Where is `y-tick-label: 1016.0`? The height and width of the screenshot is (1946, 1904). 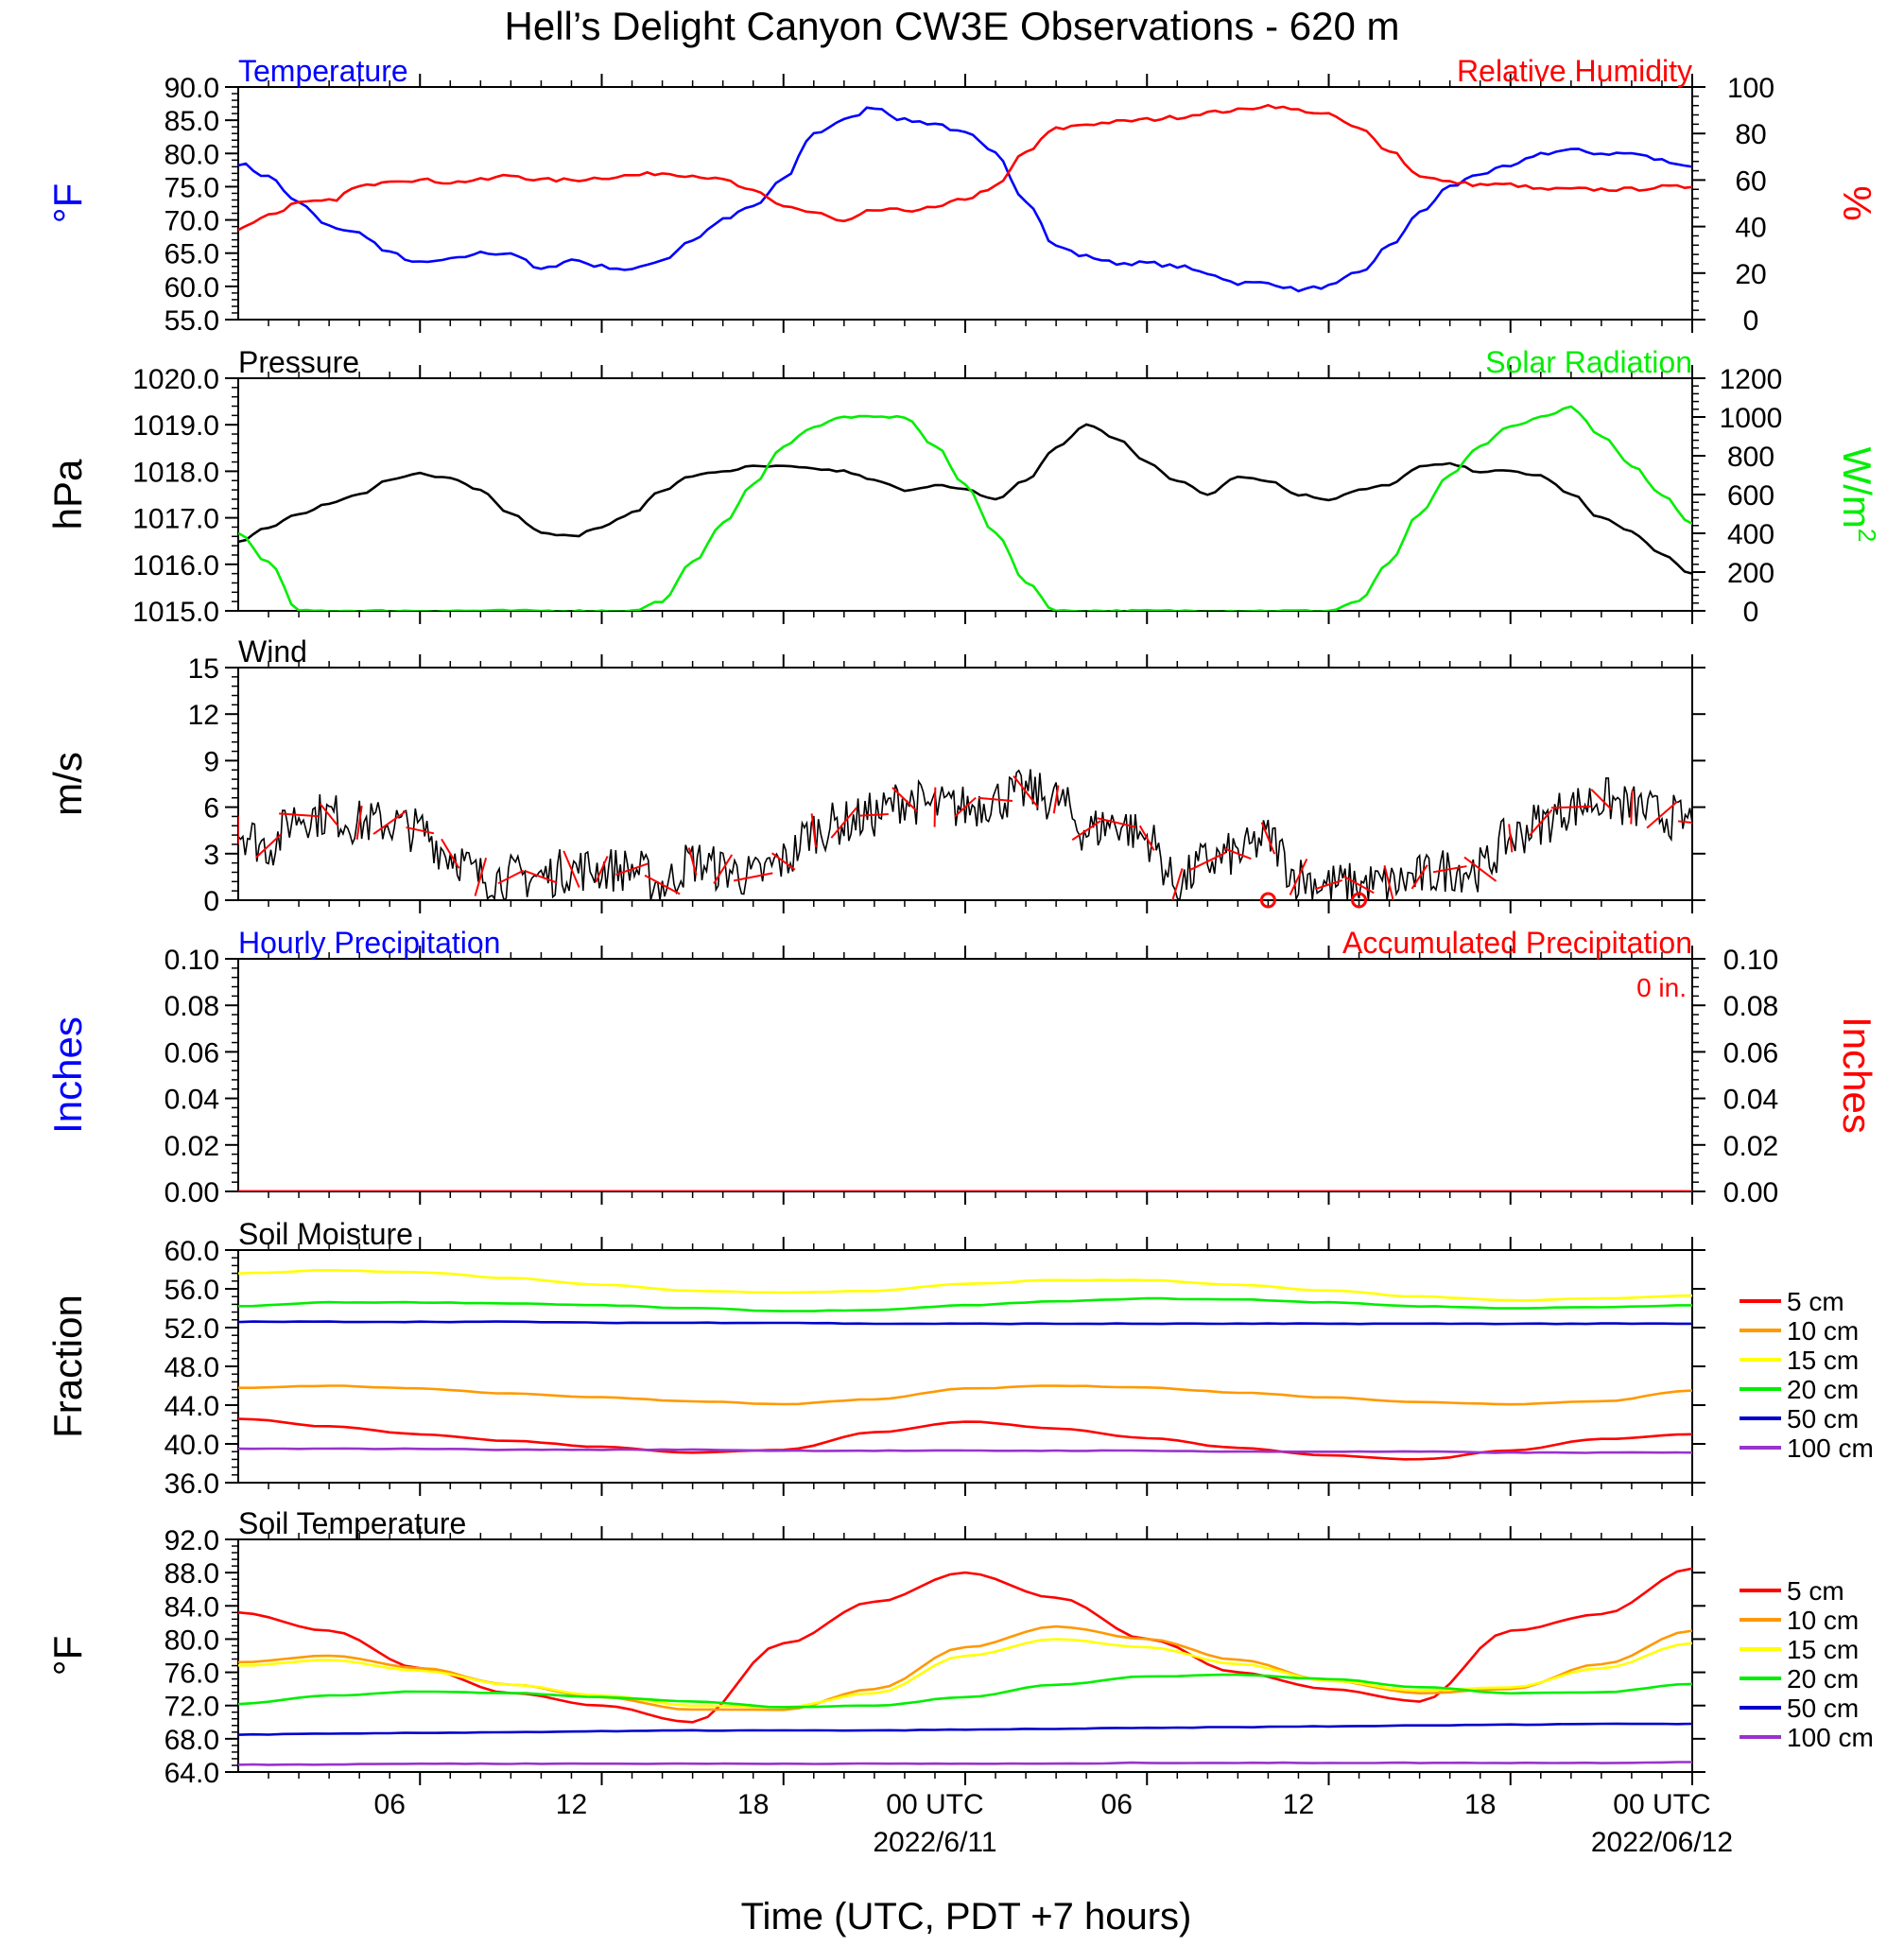 y-tick-label: 1016.0 is located at coordinates (175, 566).